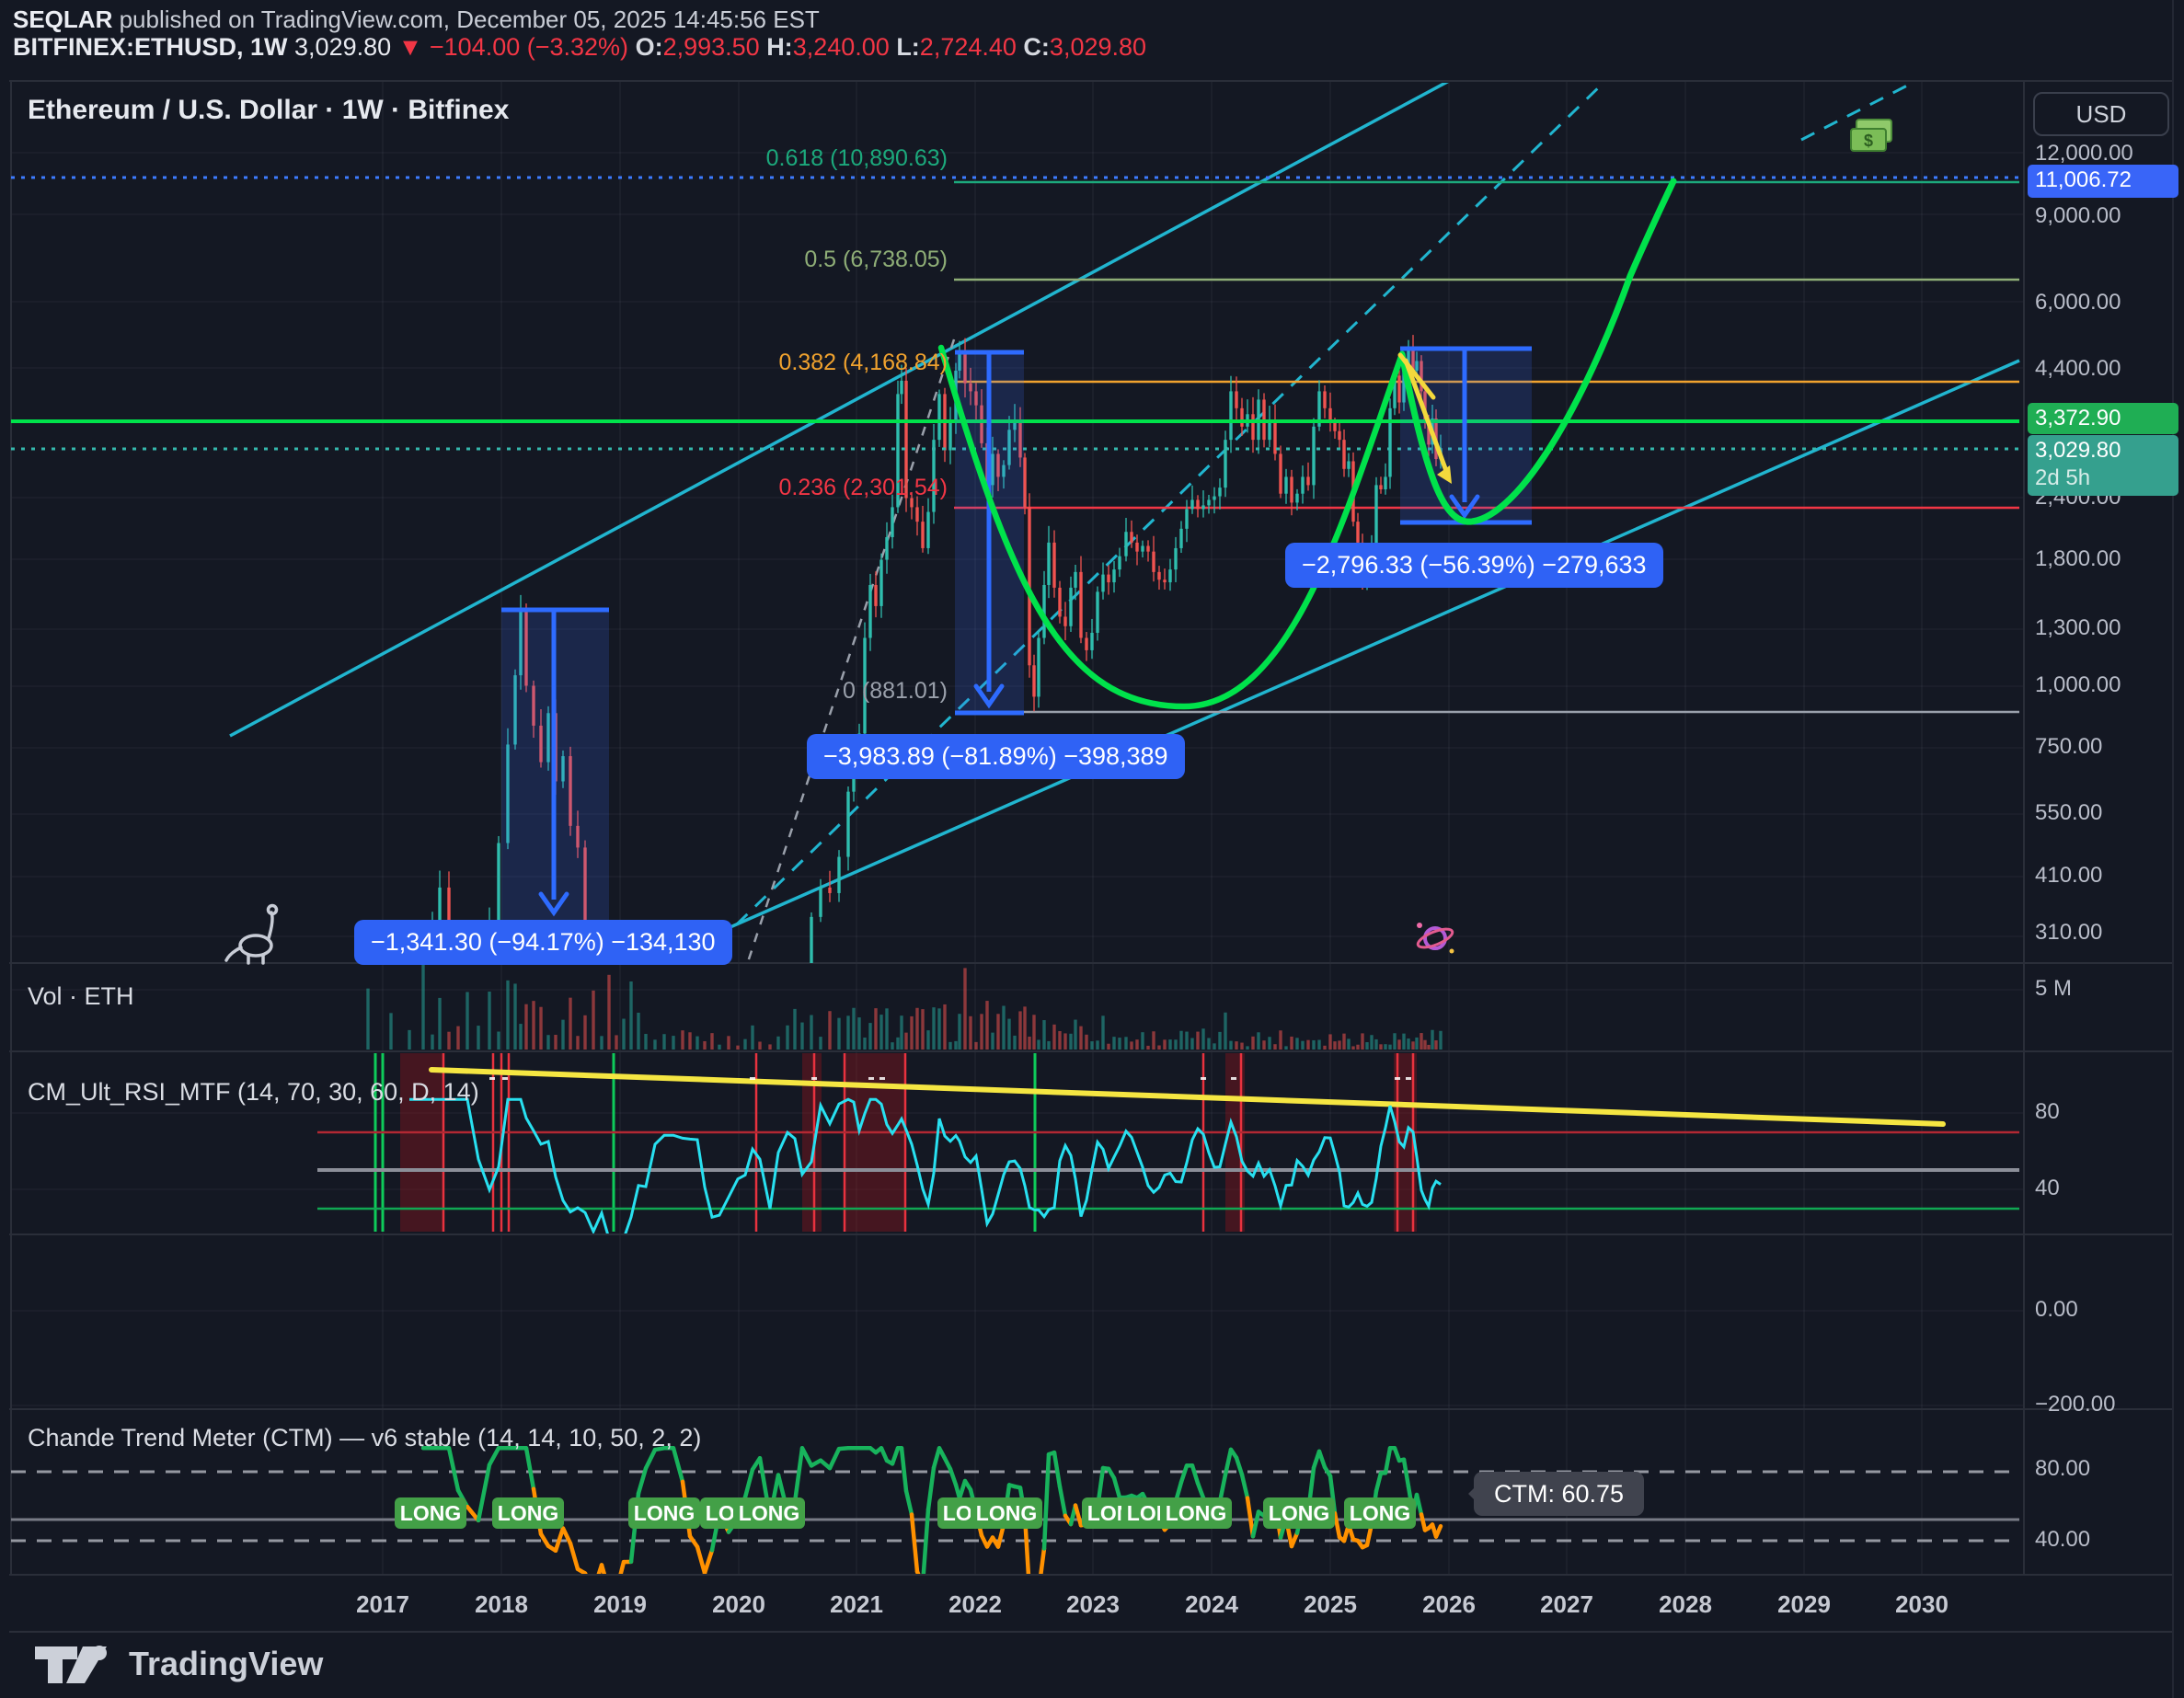  I want to click on axis-label: −200.00, so click(2075, 1404).